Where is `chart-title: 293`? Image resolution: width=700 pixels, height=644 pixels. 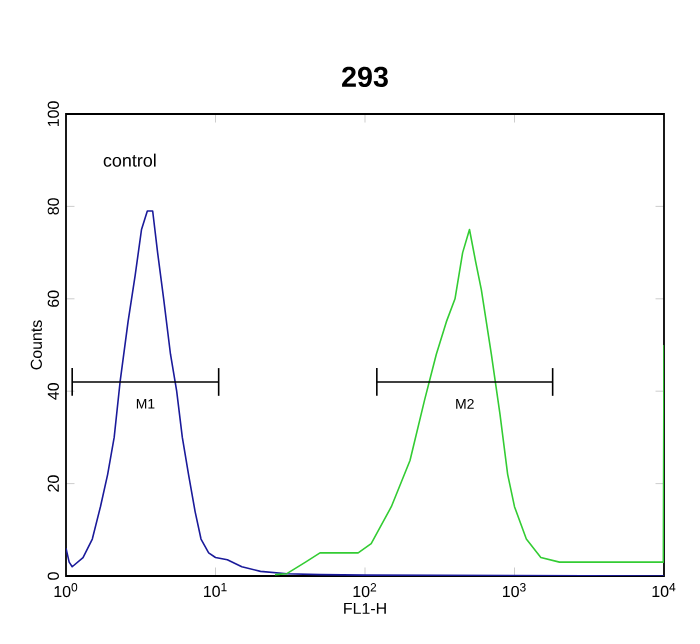 chart-title: 293 is located at coordinates (365, 77).